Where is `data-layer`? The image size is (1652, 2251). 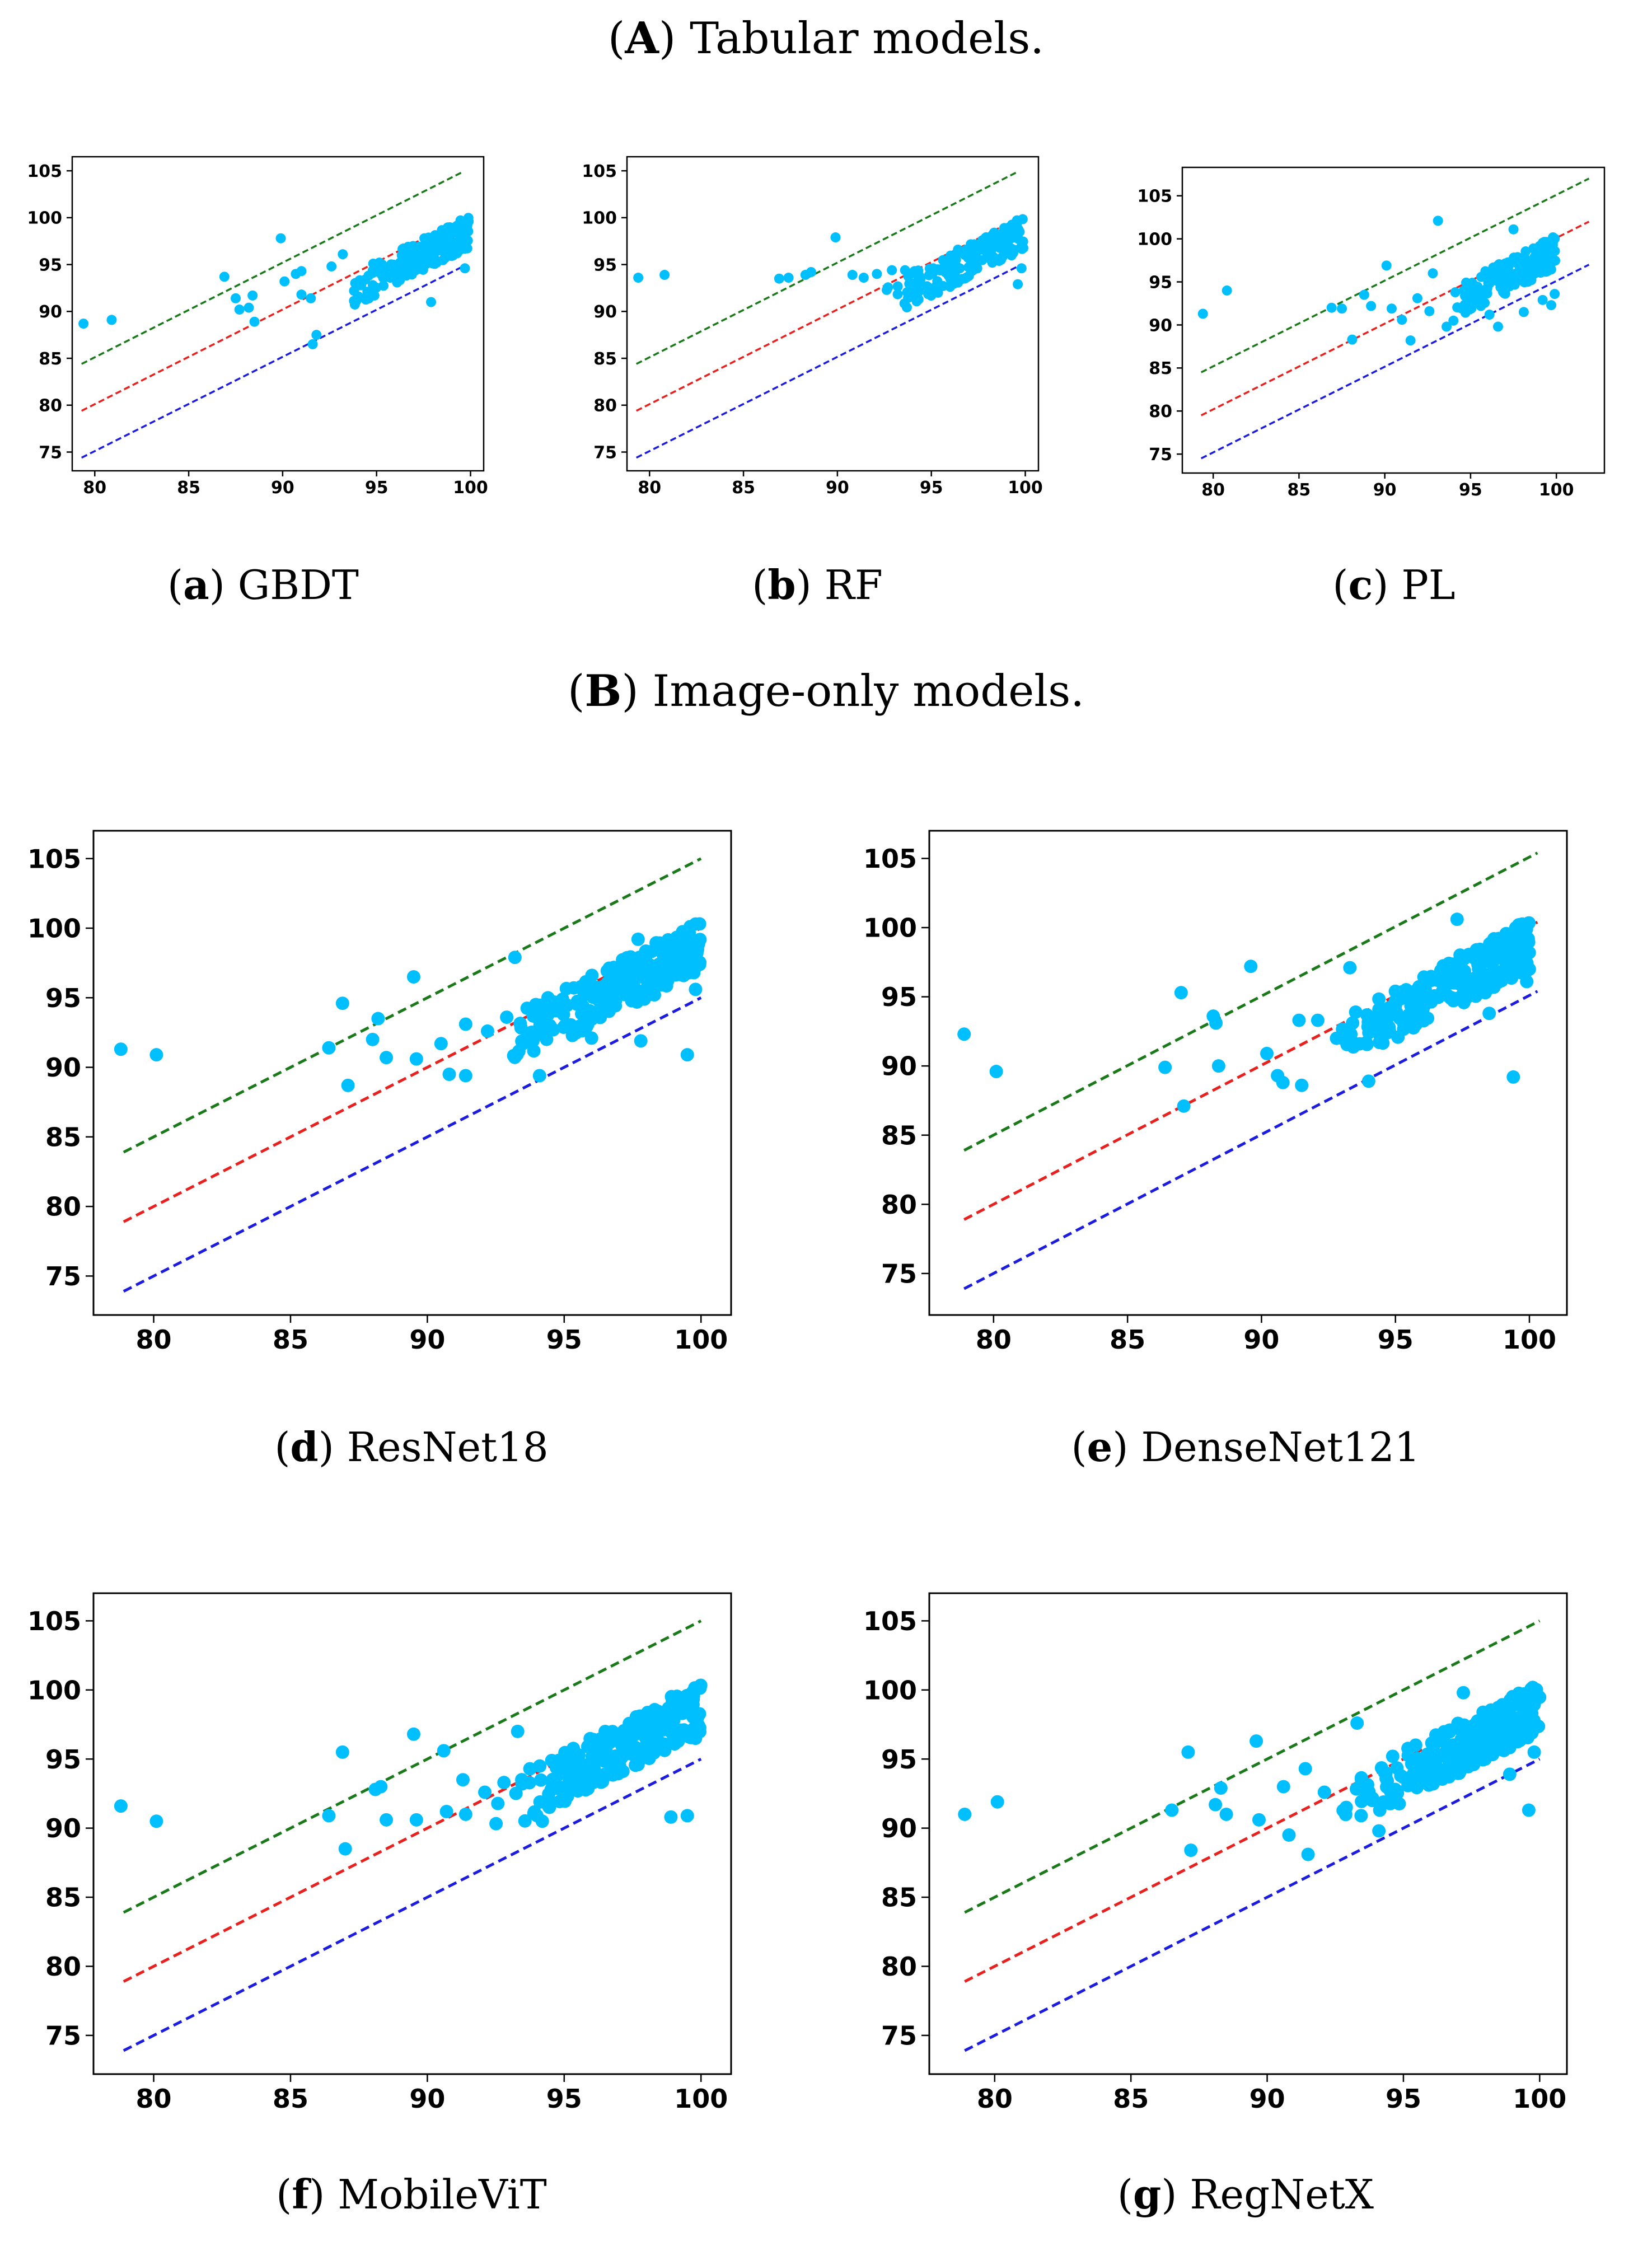 data-layer is located at coordinates (411, 1836).